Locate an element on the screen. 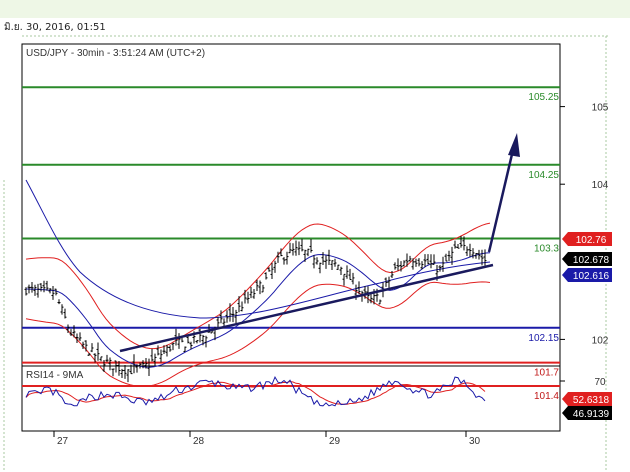  rsi-panel is located at coordinates (291, 398).